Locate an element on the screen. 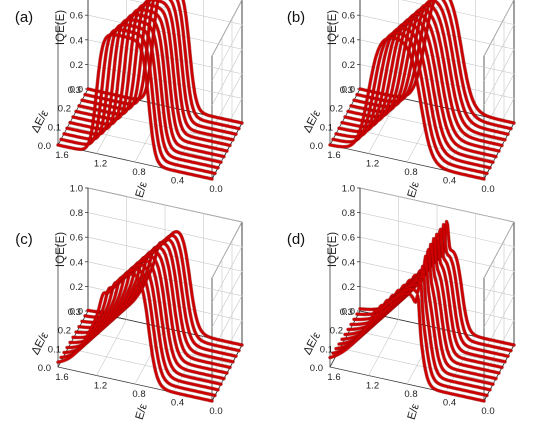 This screenshot has height=438, width=550. e-gridline is located at coordinates (383, 286).